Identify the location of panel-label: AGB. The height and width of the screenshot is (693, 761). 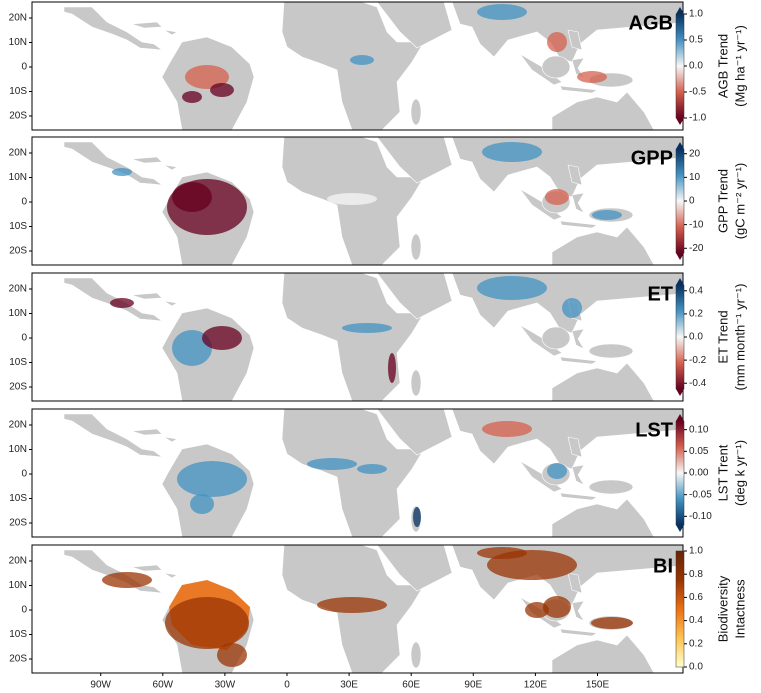
(651, 23).